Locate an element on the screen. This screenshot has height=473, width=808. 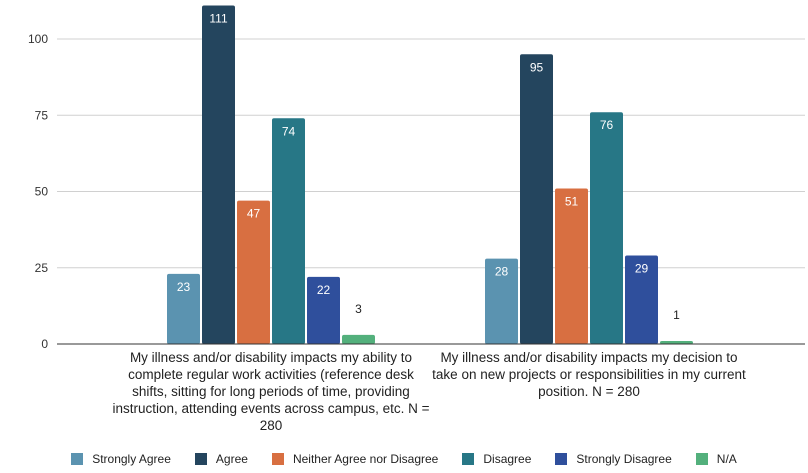
legend-item: Strongly Disagree is located at coordinates (613, 459).